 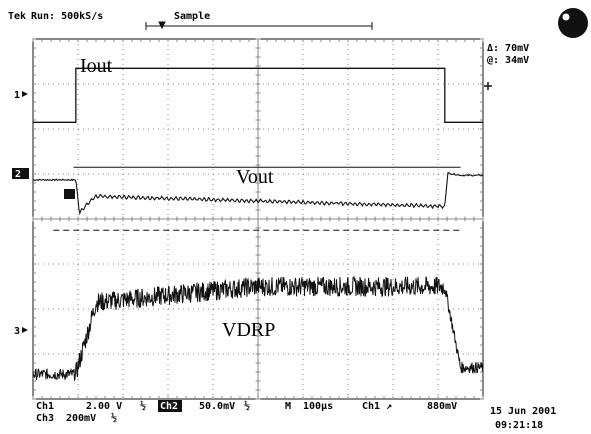 What do you see at coordinates (573, 23) in the screenshot?
I see `status-indicator-icon` at bounding box center [573, 23].